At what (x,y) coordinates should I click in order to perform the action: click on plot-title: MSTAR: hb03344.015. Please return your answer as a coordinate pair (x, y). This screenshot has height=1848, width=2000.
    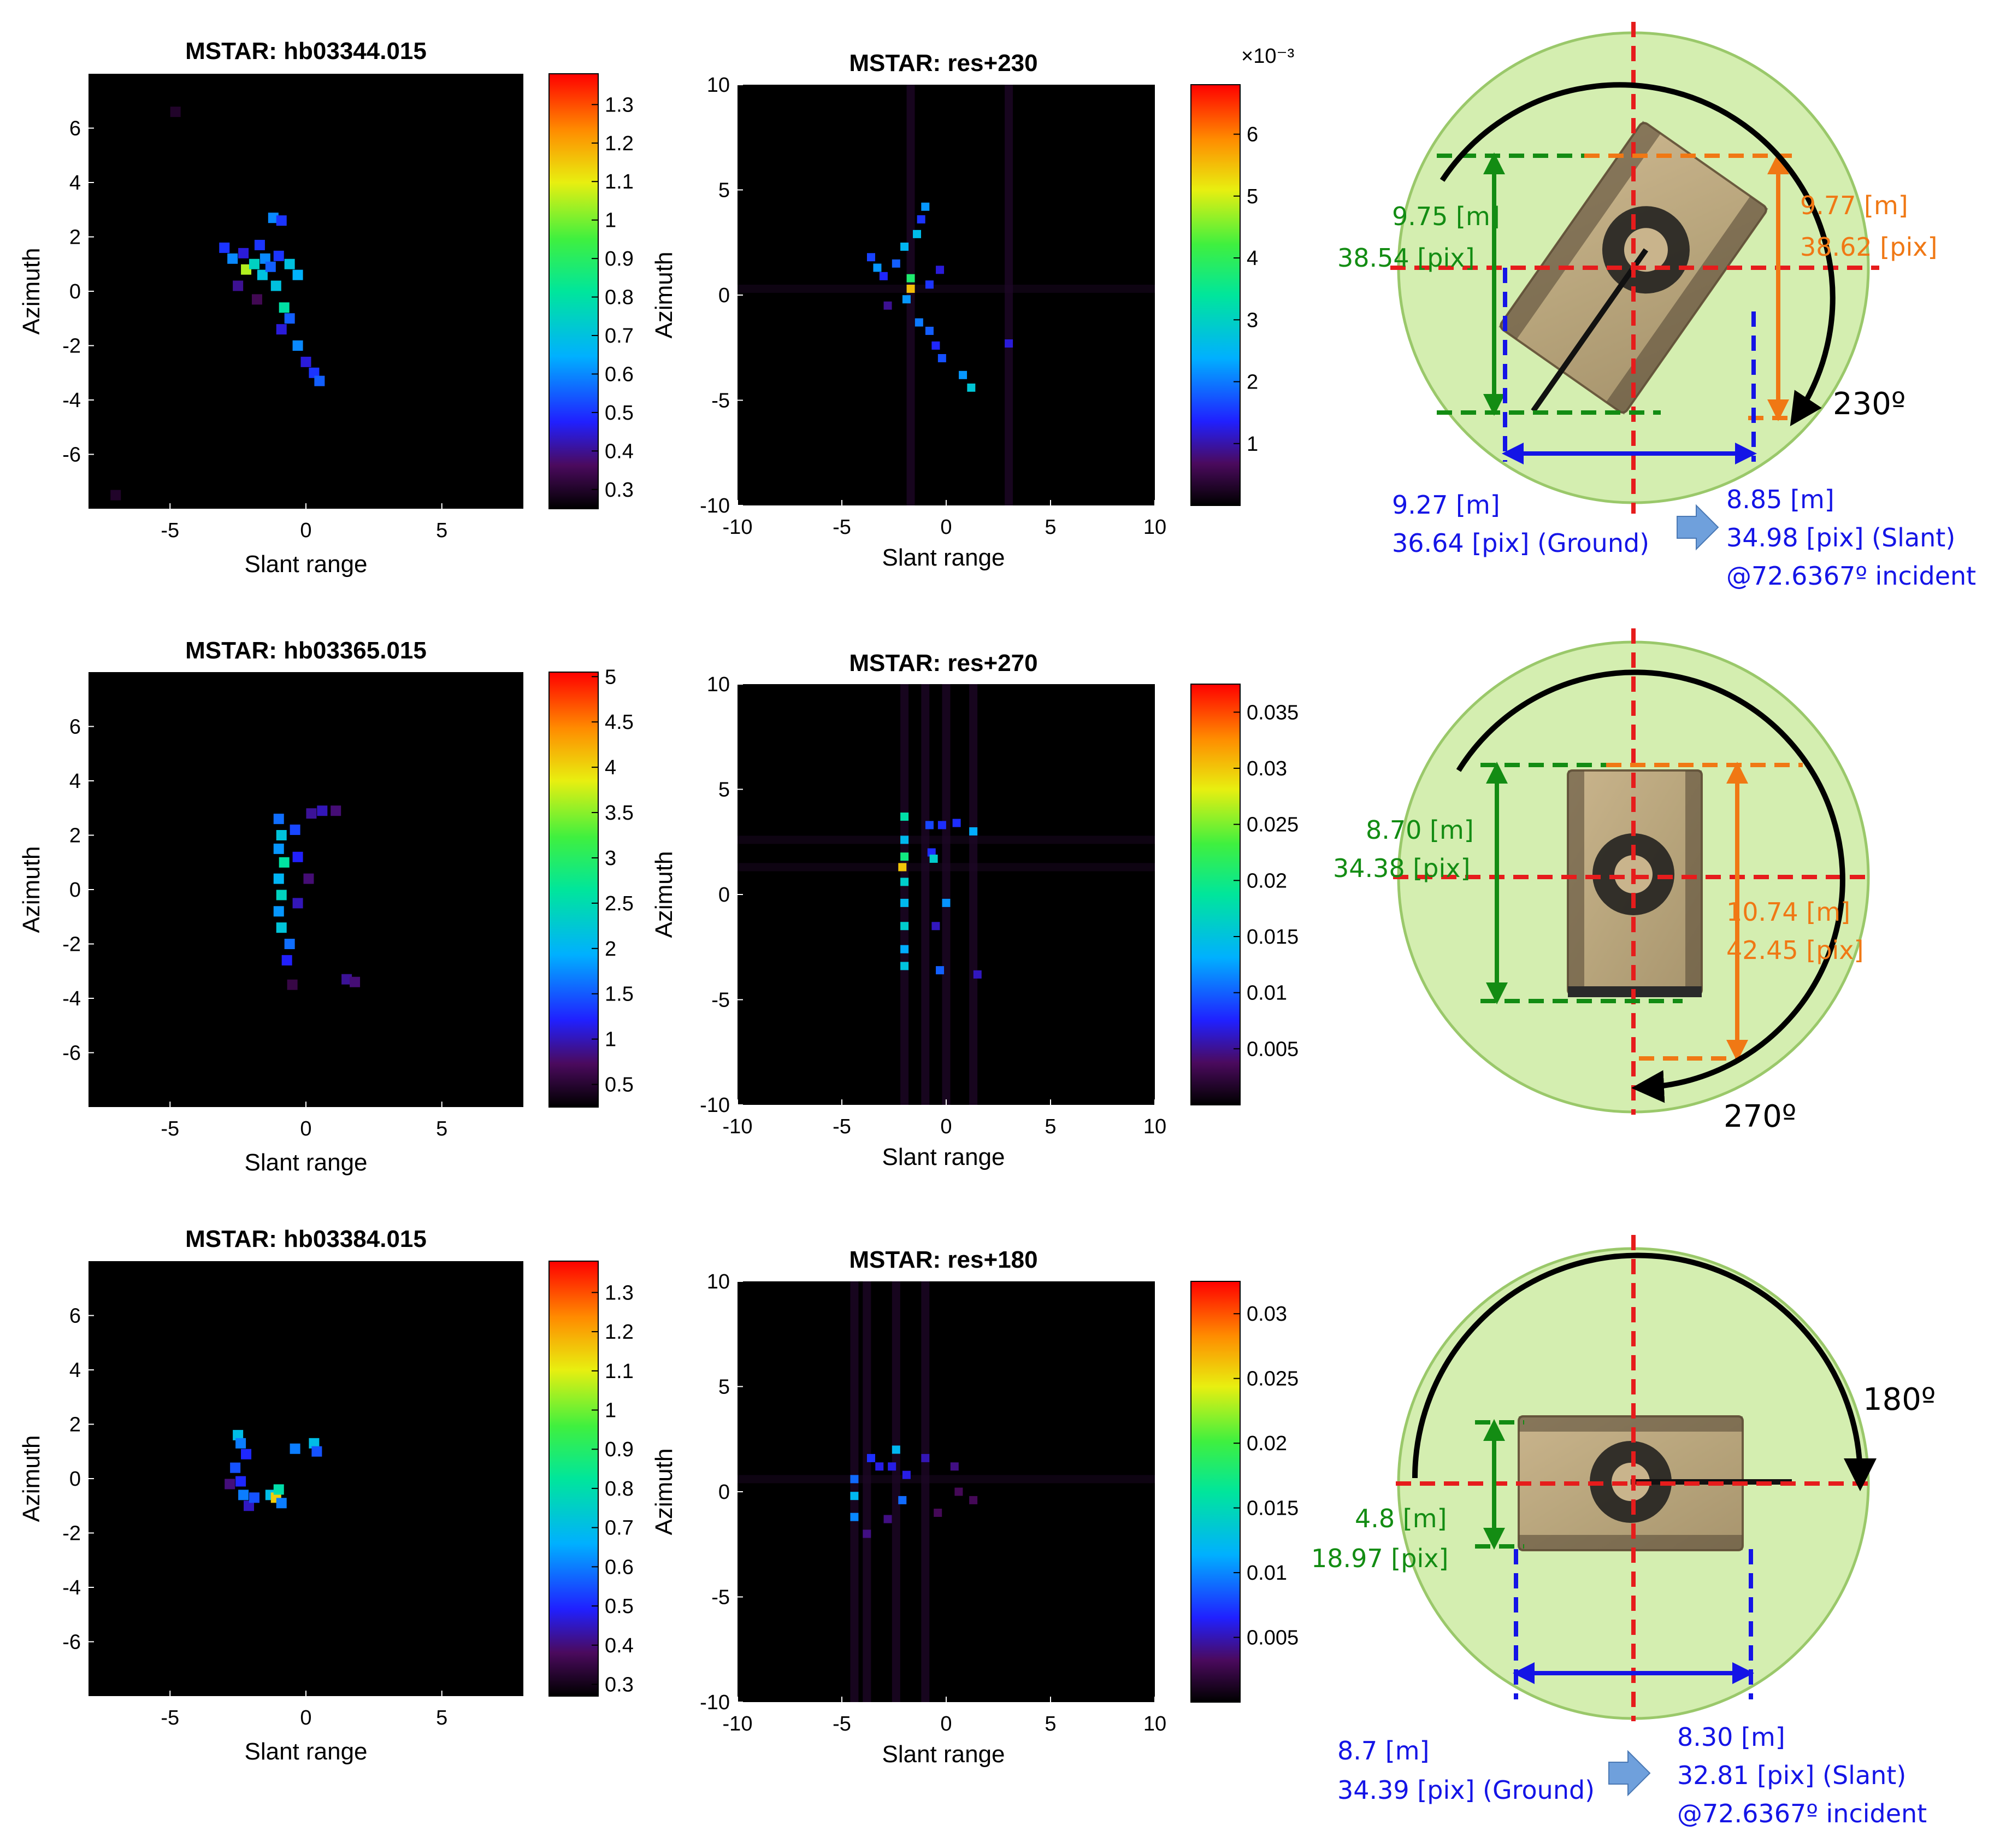
    Looking at the image, I should click on (306, 51).